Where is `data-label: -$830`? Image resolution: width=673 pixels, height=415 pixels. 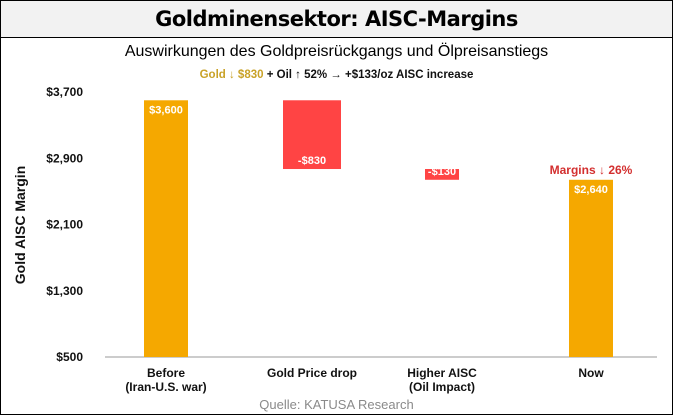
data-label: -$830 is located at coordinates (312, 161).